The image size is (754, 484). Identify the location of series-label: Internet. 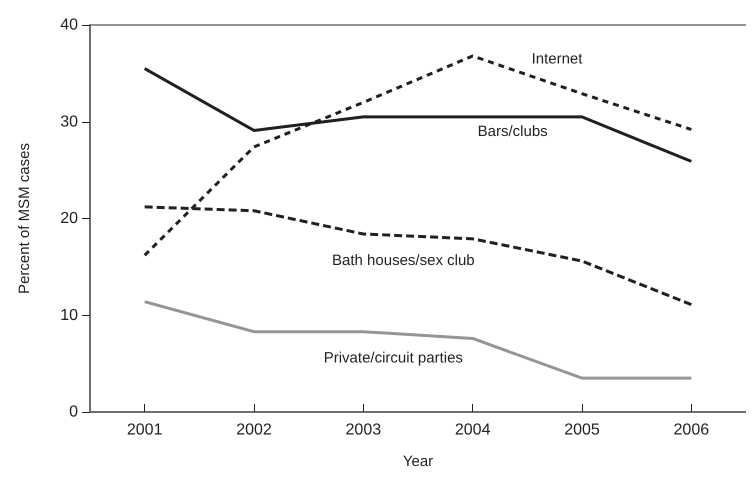
(558, 59).